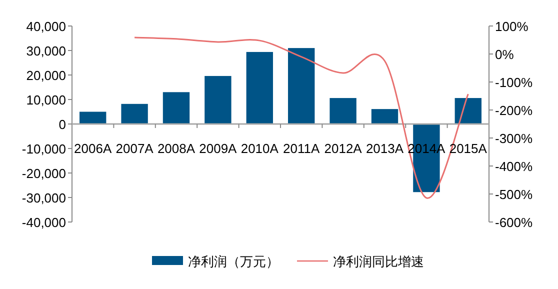 The width and height of the screenshot is (558, 289). What do you see at coordinates (44, 173) in the screenshot?
I see `y-tick-label: -20,000` at bounding box center [44, 173].